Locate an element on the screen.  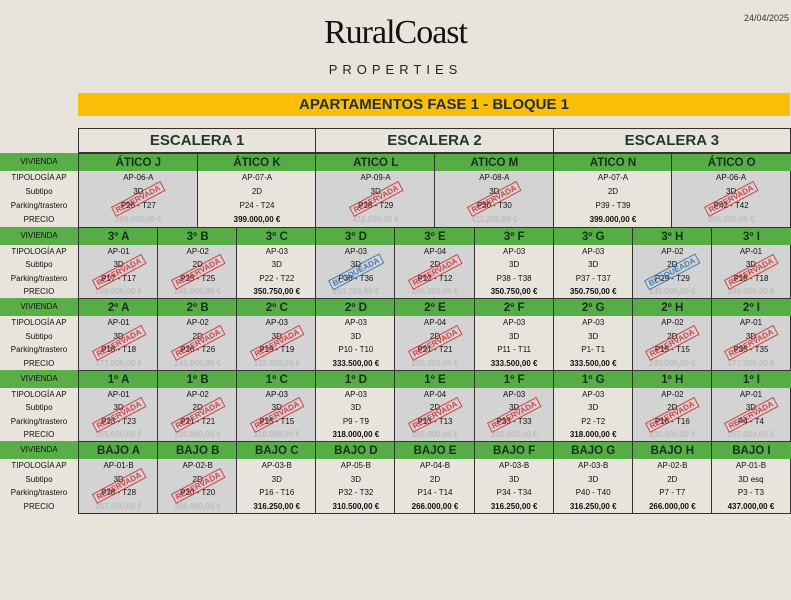
unit-precio: 350.750,00 € is located at coordinates (593, 291).